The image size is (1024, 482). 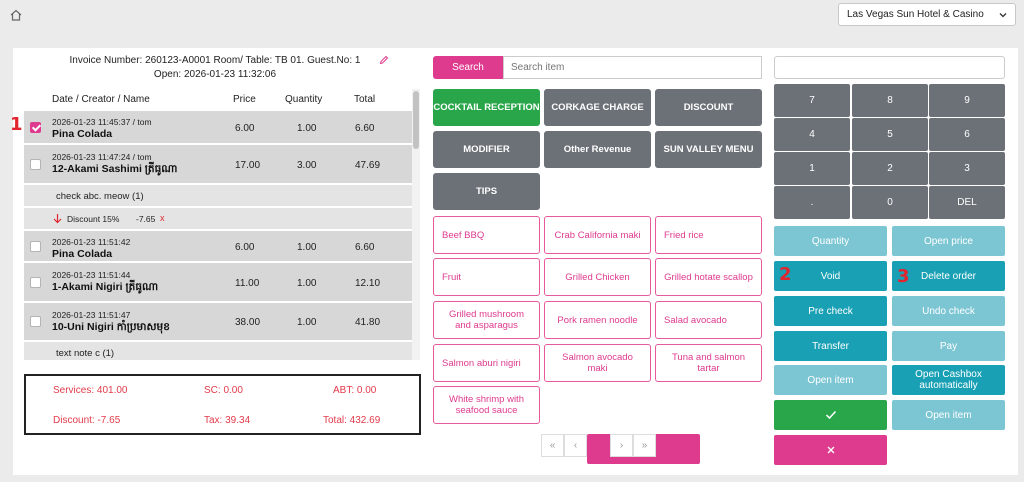 What do you see at coordinates (915, 14) in the screenshot?
I see `hotel-select-value: Las Vegas Sun Hotel & Casino` at bounding box center [915, 14].